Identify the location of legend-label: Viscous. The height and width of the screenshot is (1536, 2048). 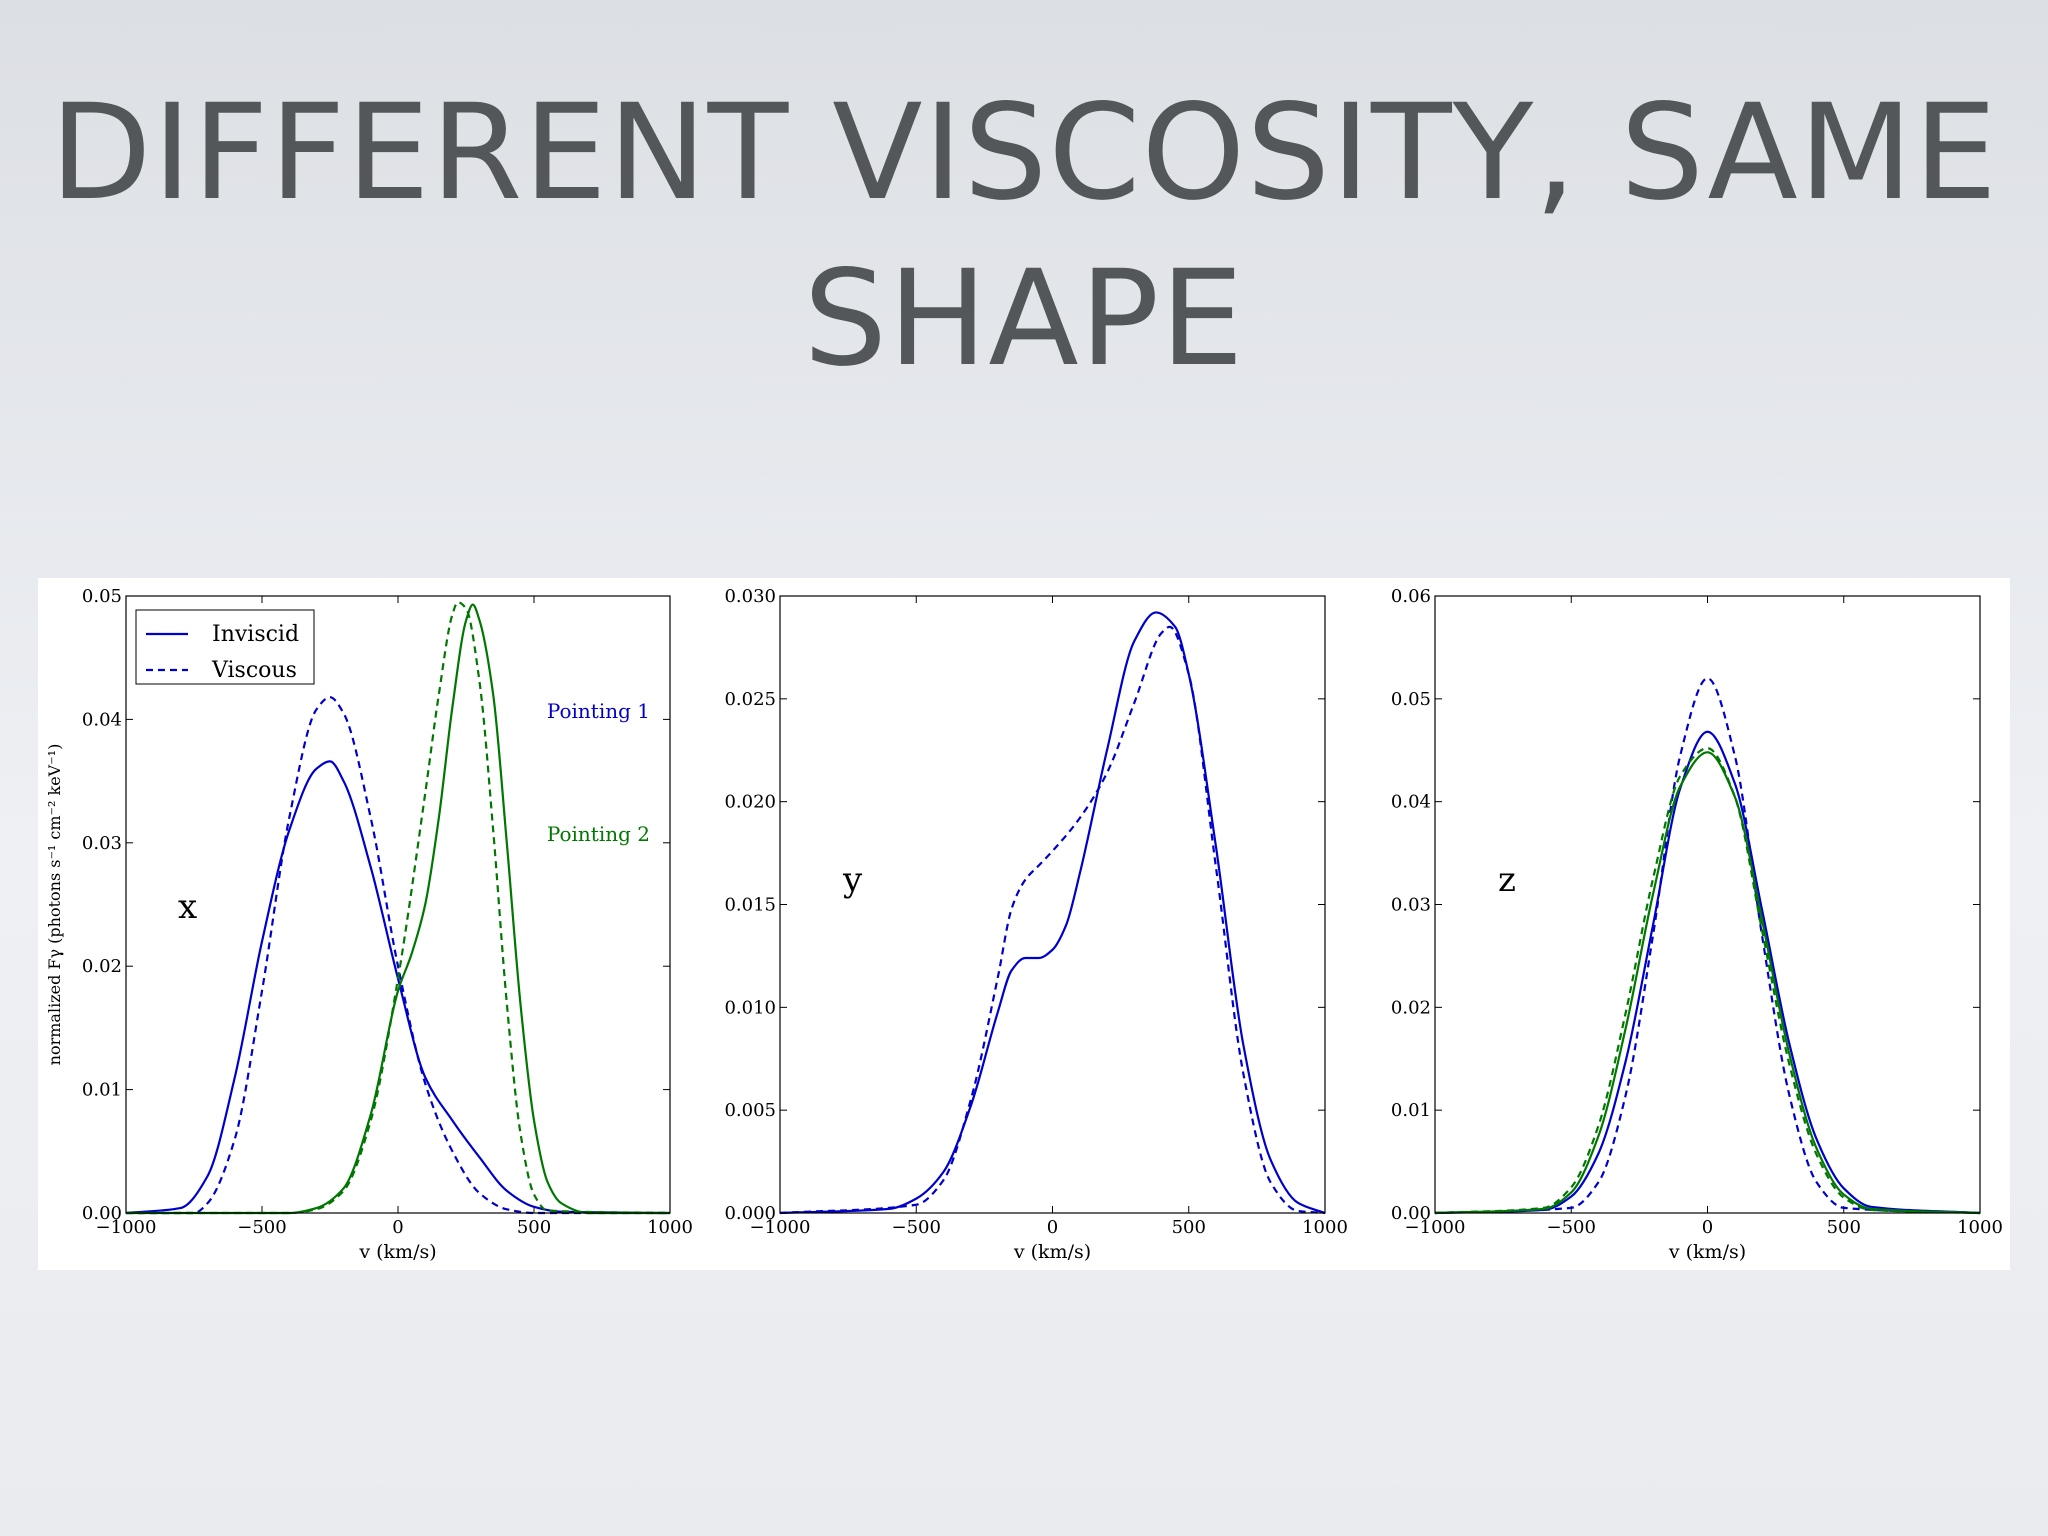
(254, 670).